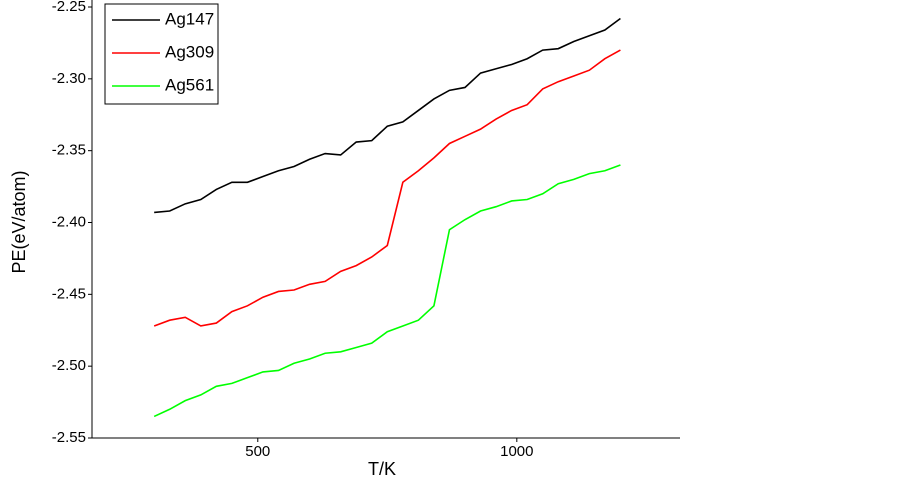 The height and width of the screenshot is (482, 903). Describe the element at coordinates (69, 293) in the screenshot. I see `y-tick-label: -2.45` at that location.